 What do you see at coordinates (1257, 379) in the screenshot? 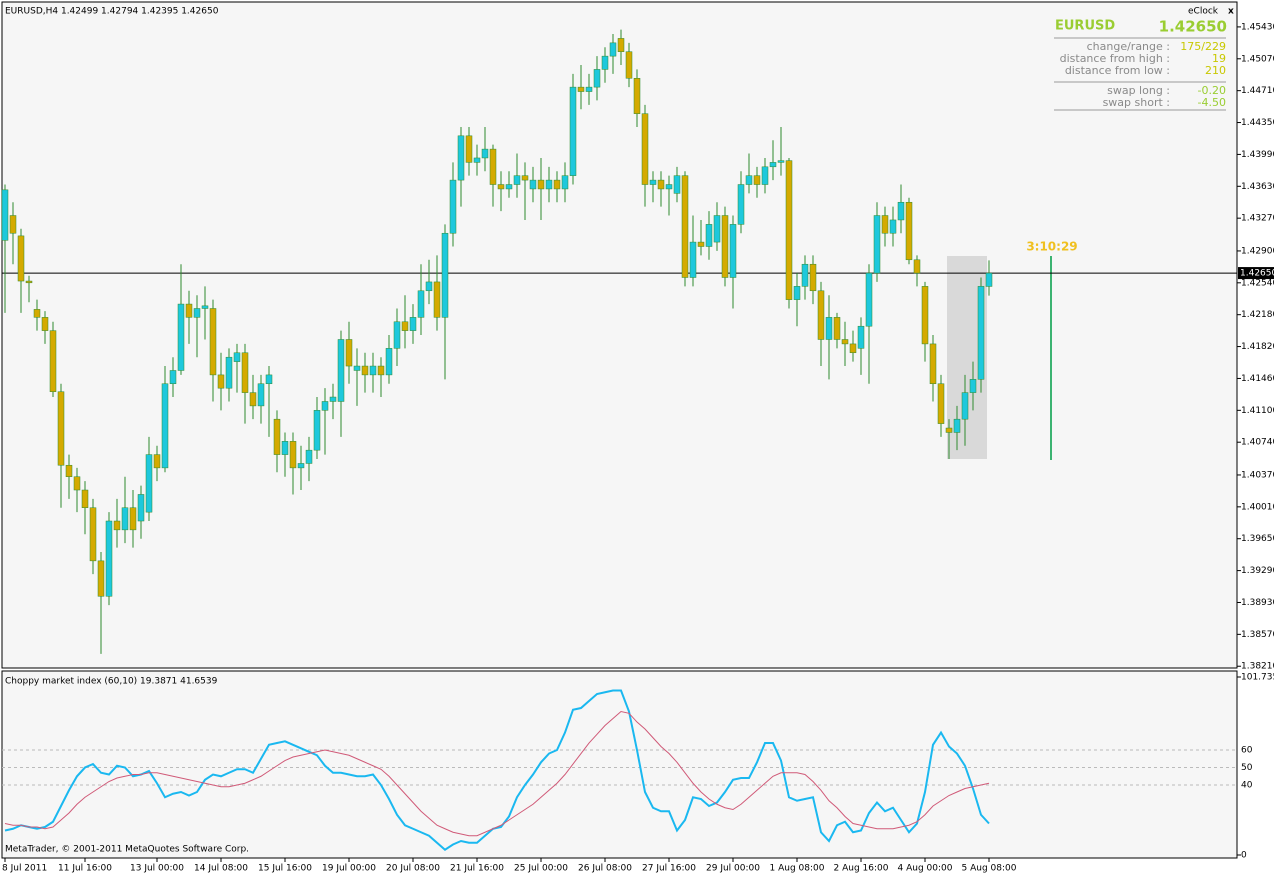
I see `y-tick-label: 1.41460` at bounding box center [1257, 379].